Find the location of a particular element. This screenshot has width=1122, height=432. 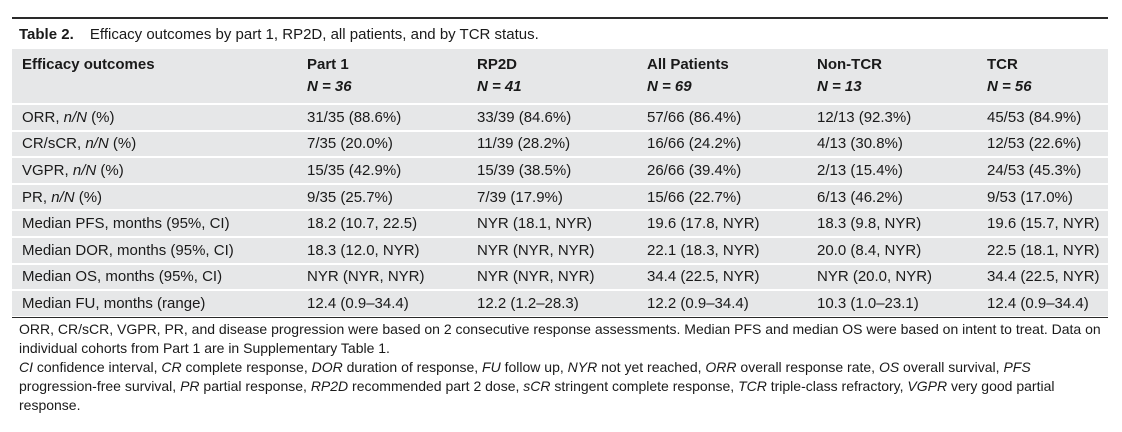

abbreviation-definition: confidence interval, is located at coordinates (97, 367).